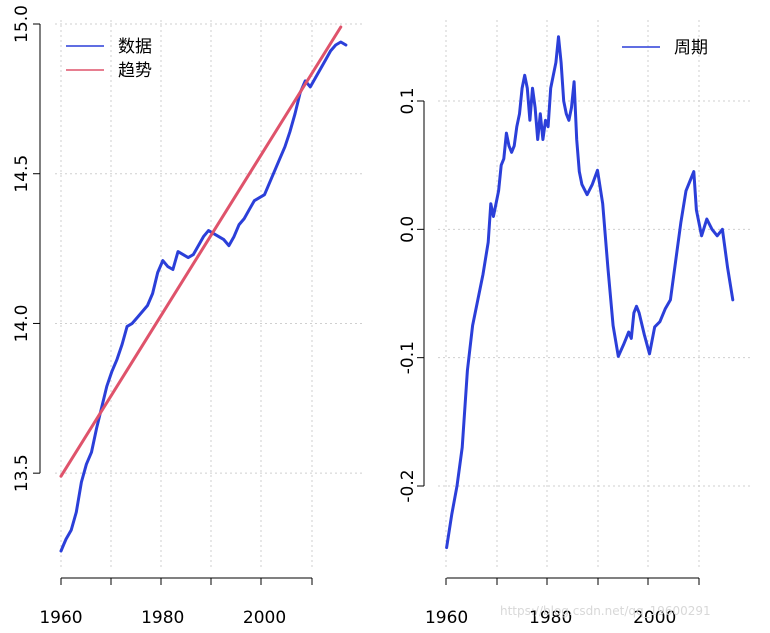 The image size is (770, 633). I want to click on legend-label: 周期, so click(691, 48).